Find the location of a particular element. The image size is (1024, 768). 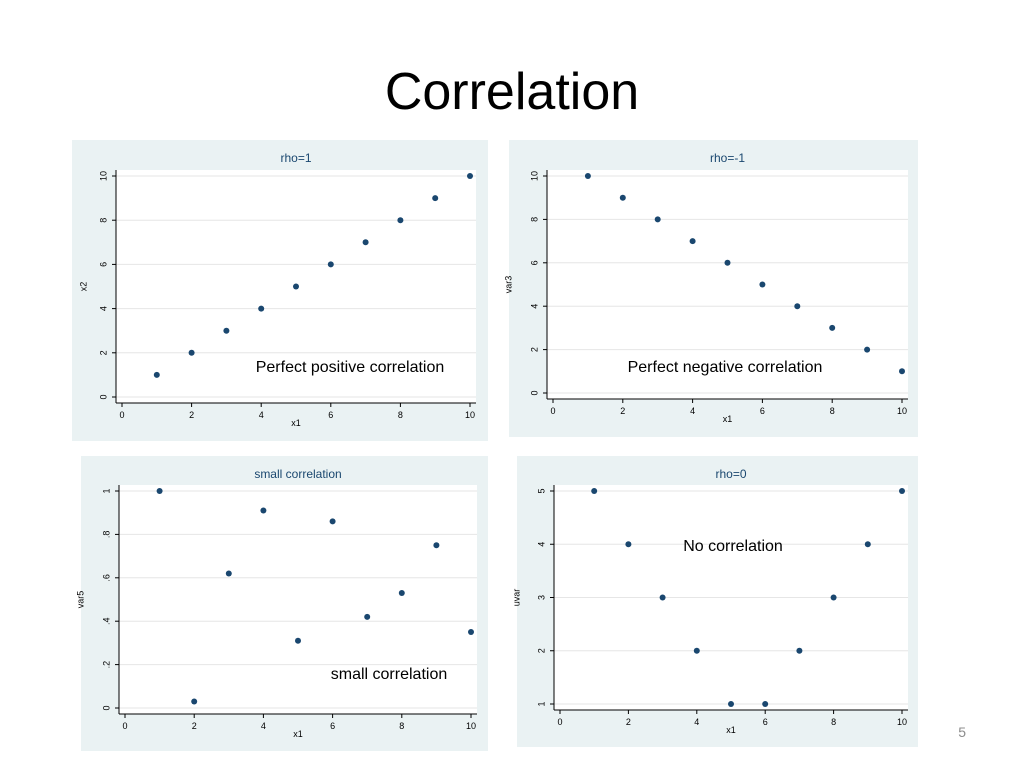

chart-annotation: Perfect positive correlation is located at coordinates (350, 367).